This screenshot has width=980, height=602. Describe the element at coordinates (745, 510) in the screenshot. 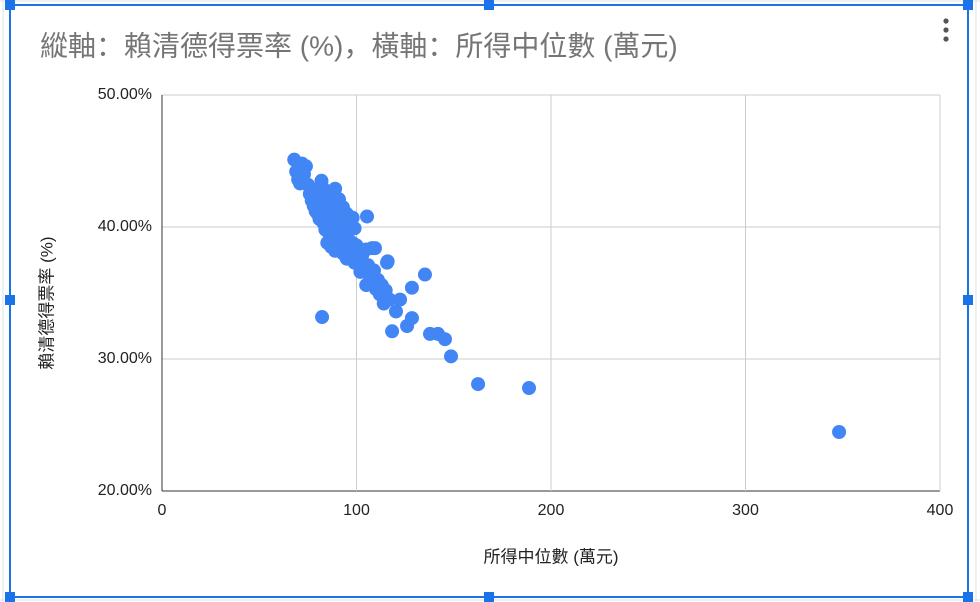

I see `x-tick-label: 300` at that location.